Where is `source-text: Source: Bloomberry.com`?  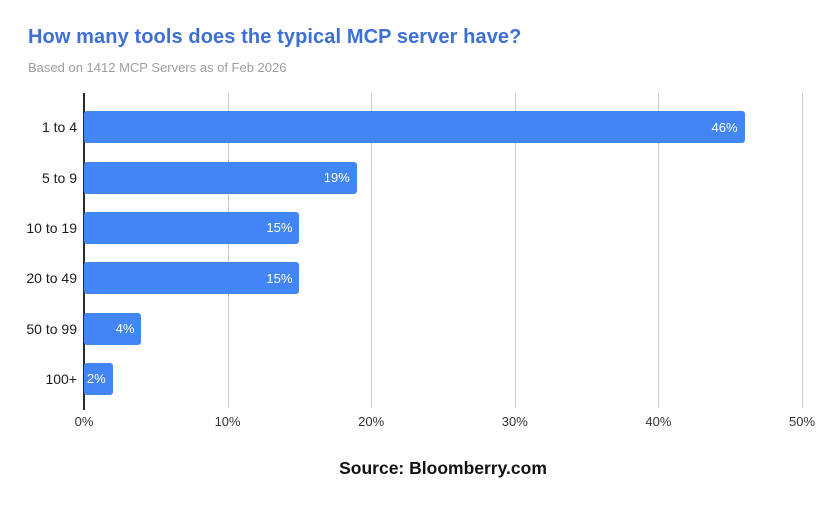
source-text: Source: Bloomberry.com is located at coordinates (443, 468).